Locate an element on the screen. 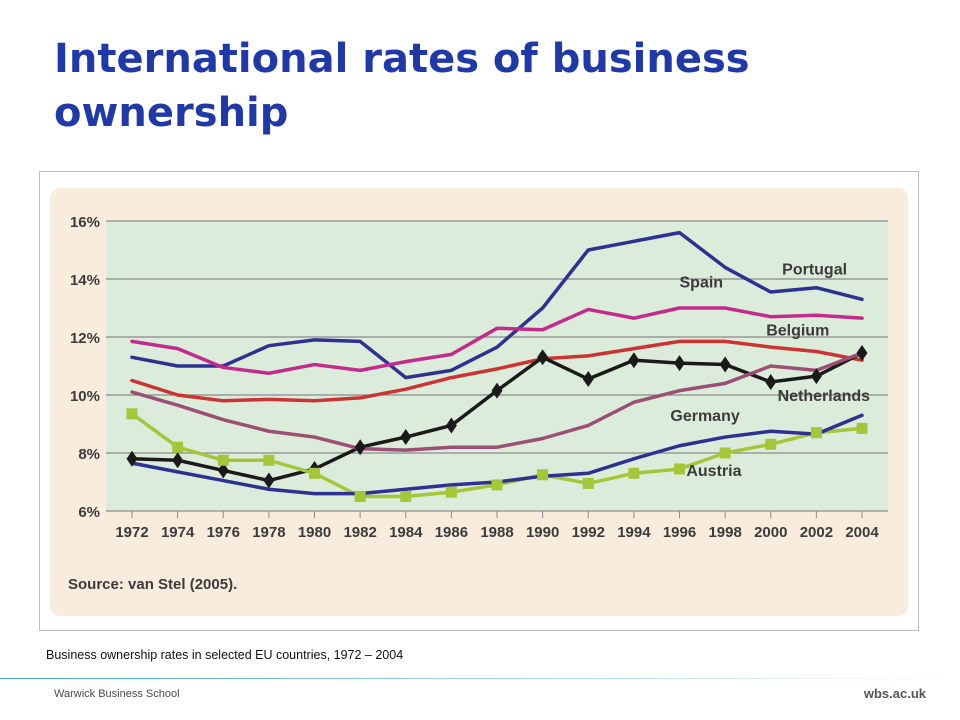 The image size is (960, 720). series-line-spain is located at coordinates (497, 340).